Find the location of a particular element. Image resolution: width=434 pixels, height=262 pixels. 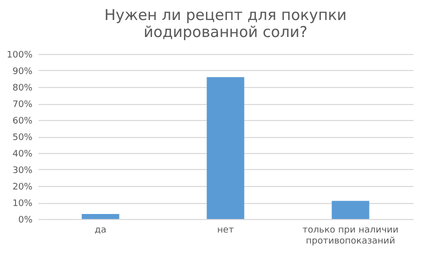

chart-title: Нужен ли рецепт для покупки йодированной соли? is located at coordinates (225, 23).